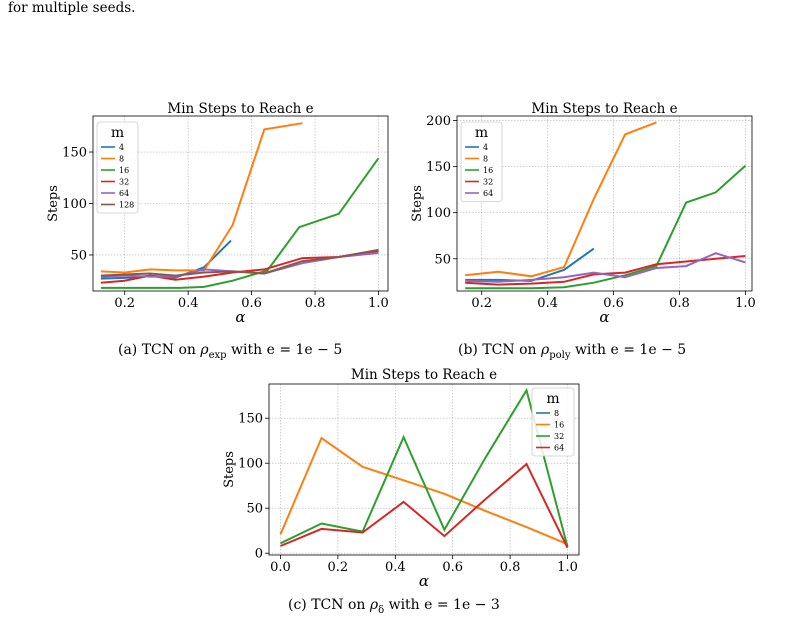 This screenshot has width=792, height=627. I want to click on chart-c-legend-label-16: 16, so click(559, 425).